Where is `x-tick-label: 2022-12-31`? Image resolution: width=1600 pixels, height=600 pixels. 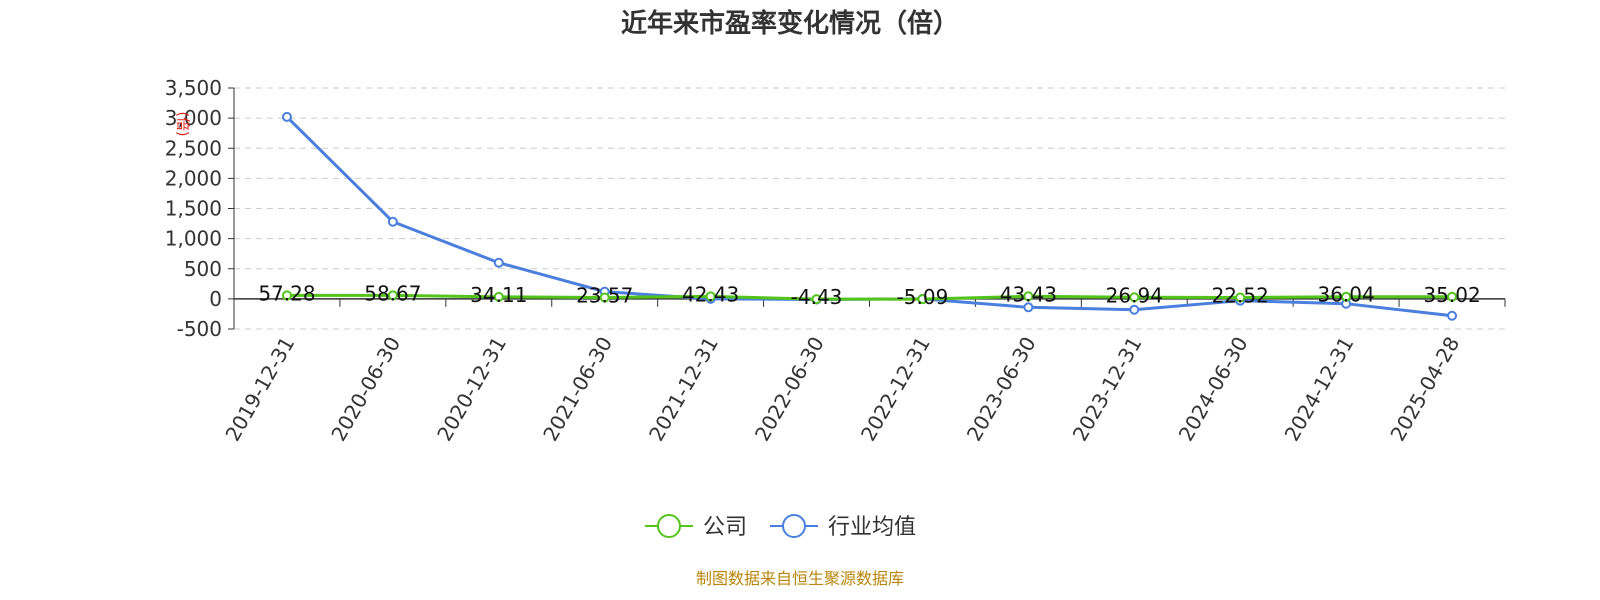 x-tick-label: 2022-12-31 is located at coordinates (895, 388).